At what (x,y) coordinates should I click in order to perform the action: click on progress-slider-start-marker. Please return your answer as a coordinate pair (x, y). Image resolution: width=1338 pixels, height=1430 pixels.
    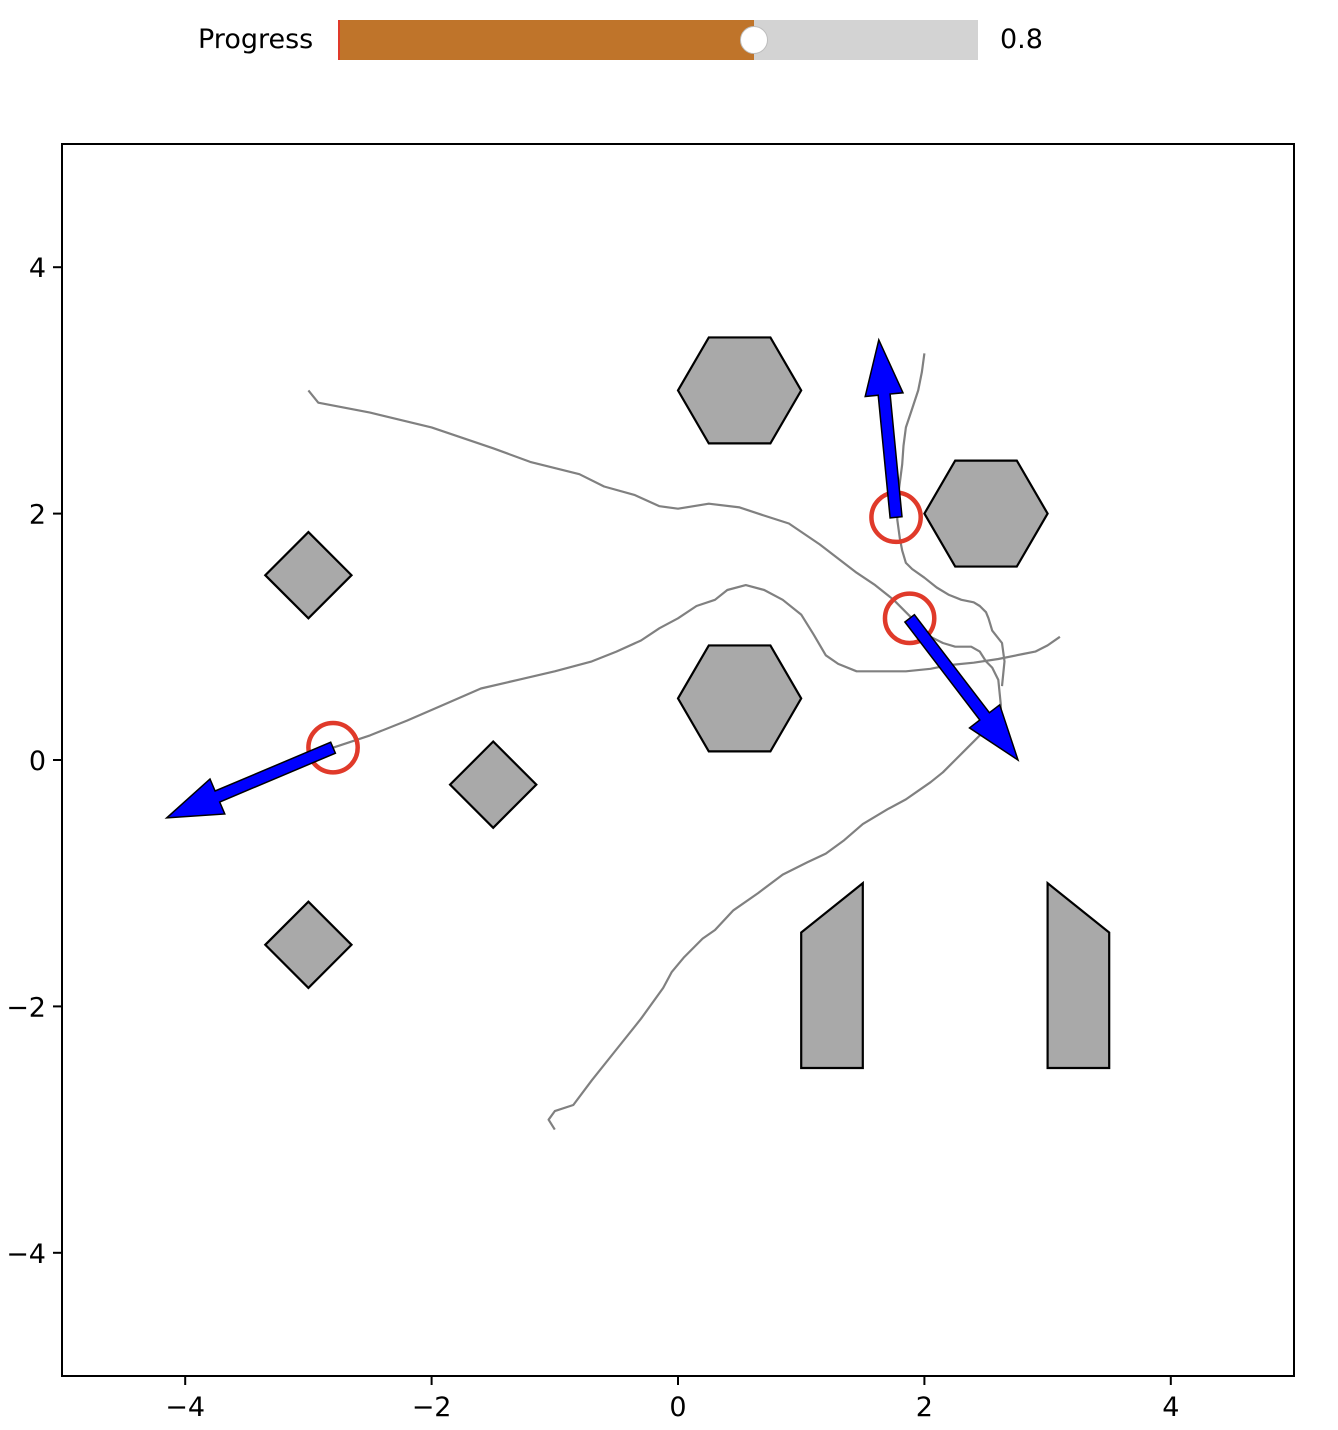
    Looking at the image, I should click on (339, 40).